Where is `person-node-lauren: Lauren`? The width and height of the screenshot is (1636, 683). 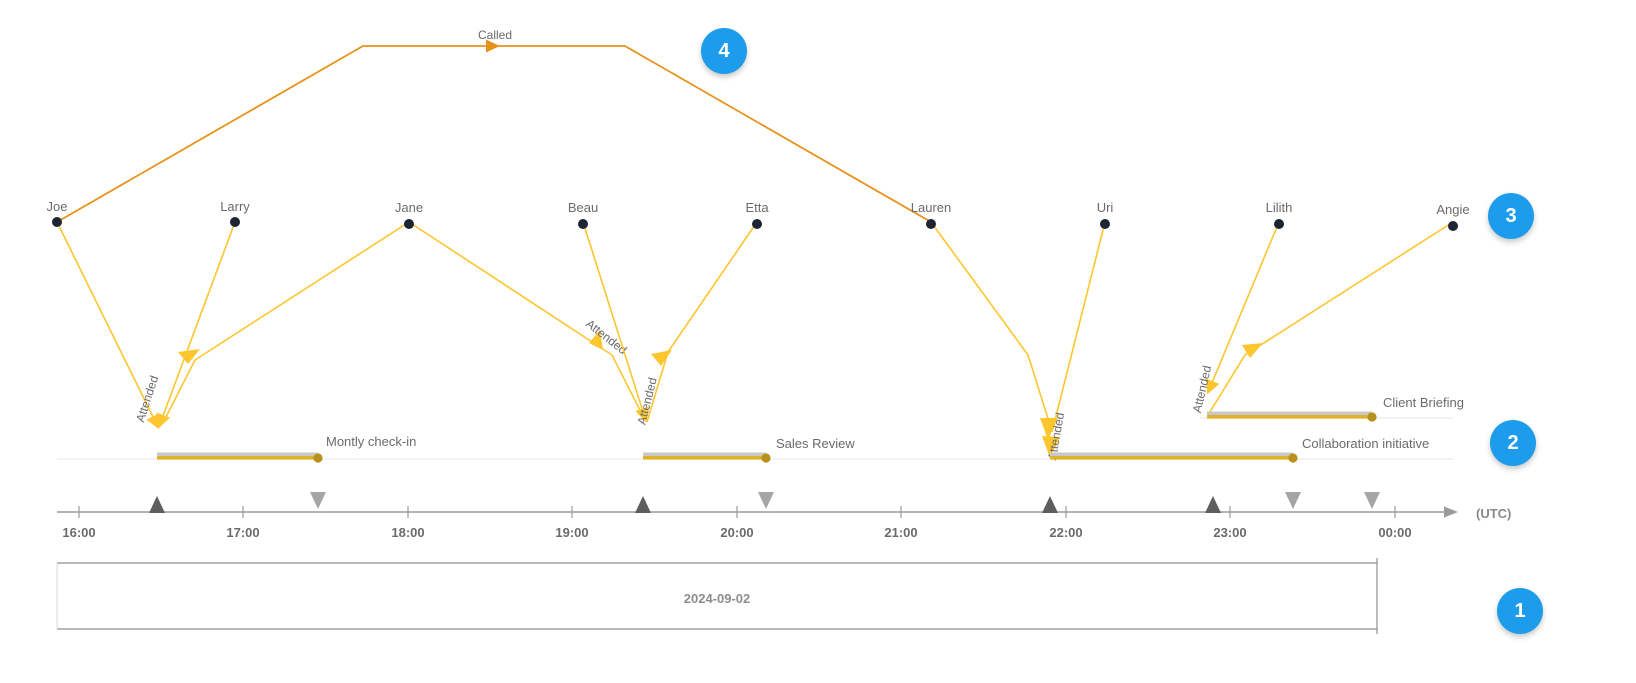
person-node-lauren: Lauren is located at coordinates (931, 214).